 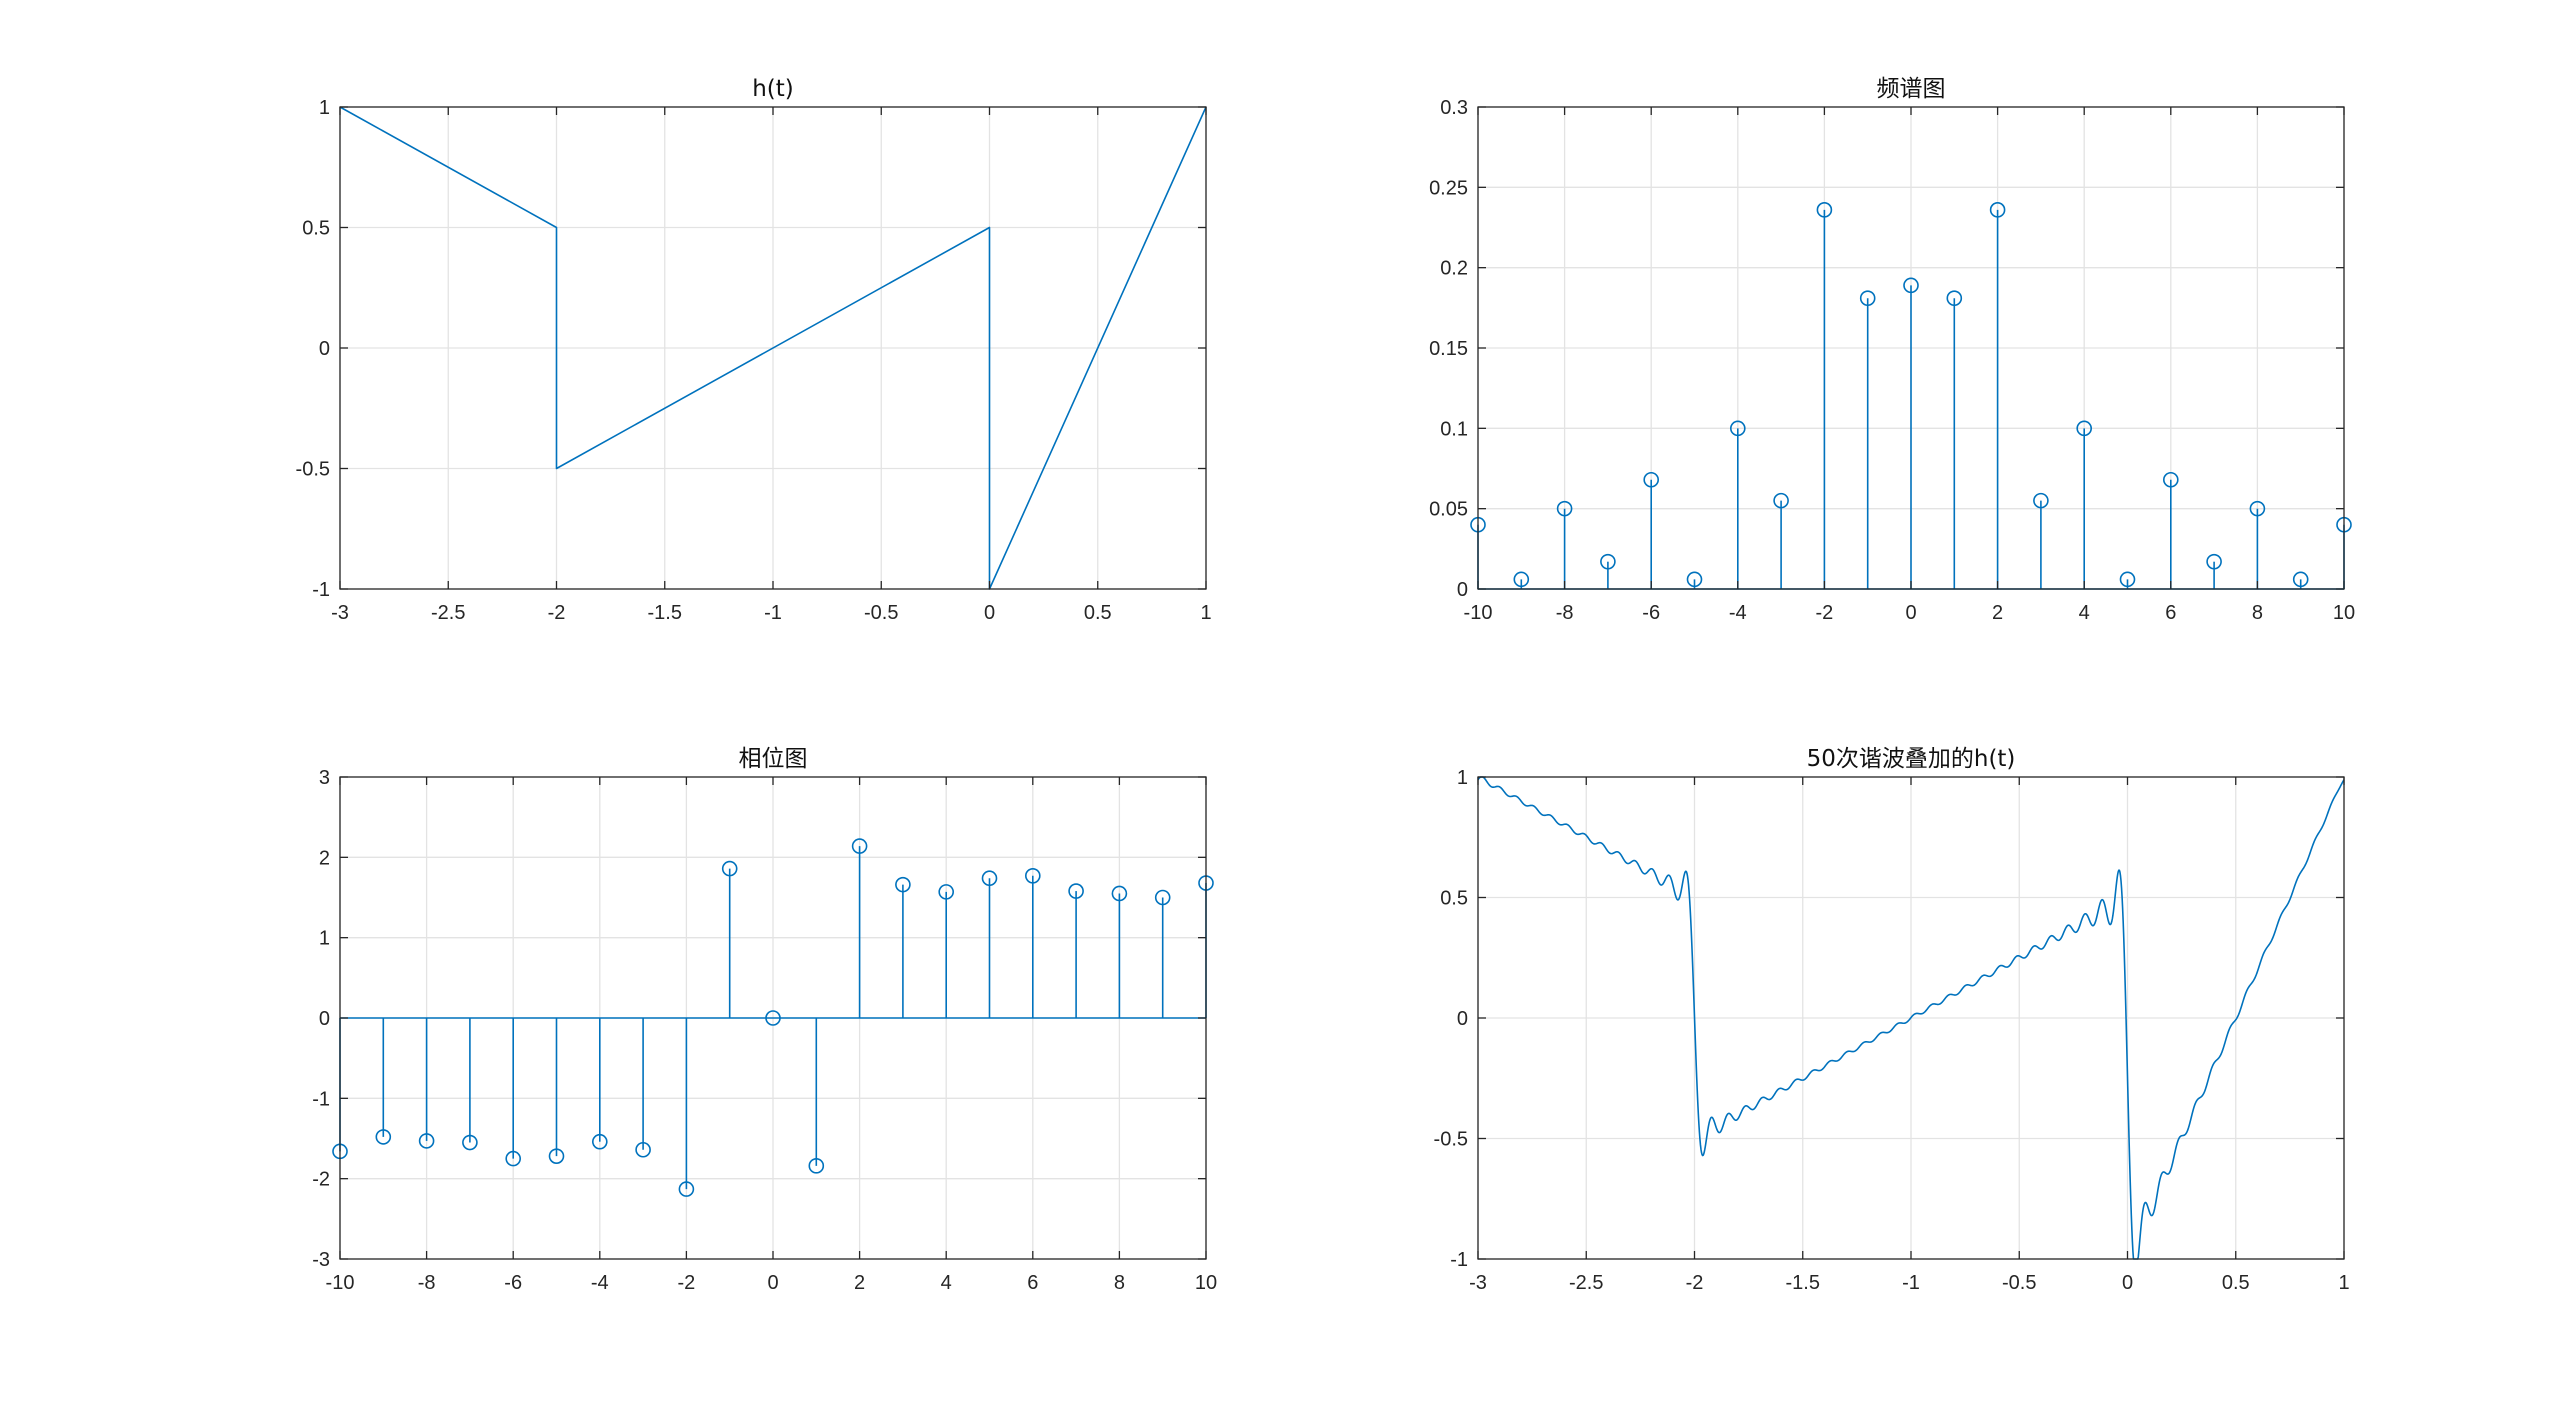 What do you see at coordinates (321, 1260) in the screenshot?
I see `y-tick-label: -3` at bounding box center [321, 1260].